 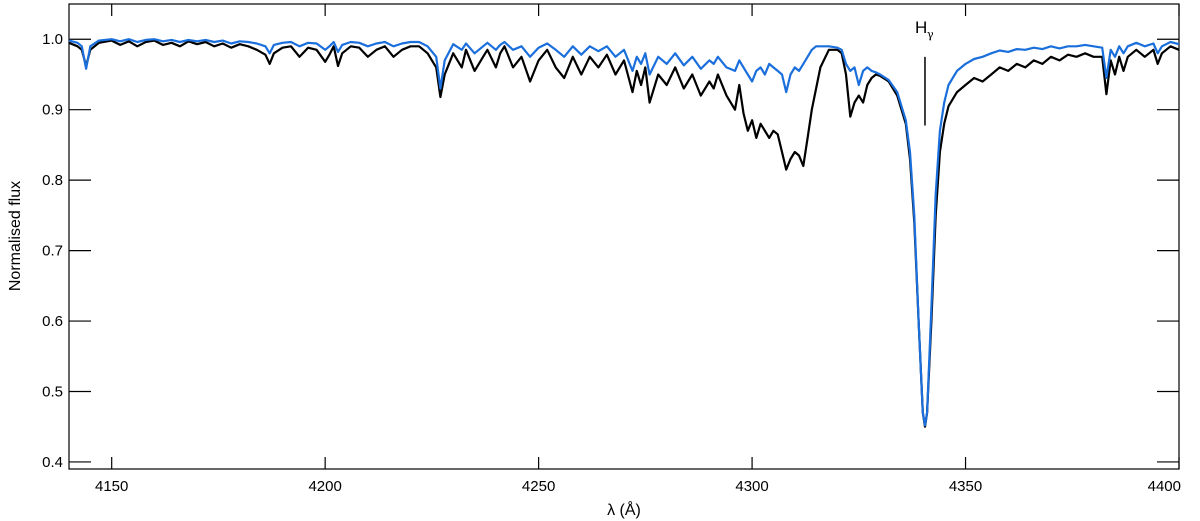 I want to click on x-tick-label: 4300, so click(x=751, y=486).